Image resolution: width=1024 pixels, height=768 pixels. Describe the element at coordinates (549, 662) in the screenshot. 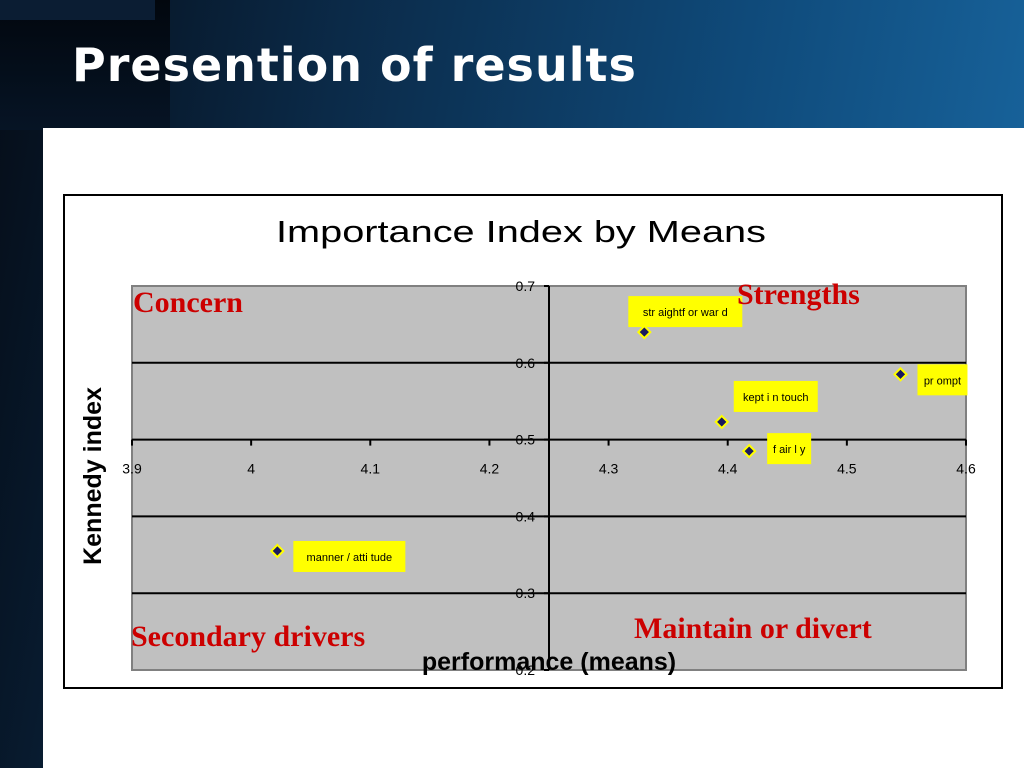

I see `x-axis-label: performance (means)` at that location.